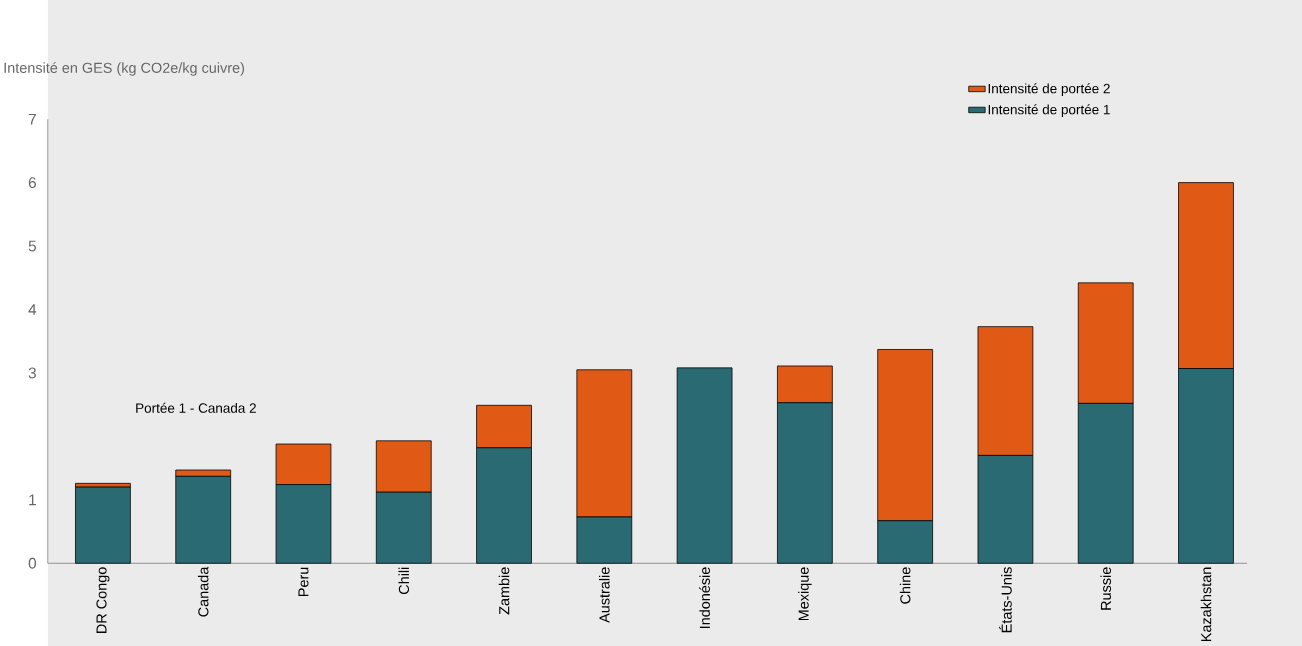  What do you see at coordinates (704, 597) in the screenshot?
I see `x-tick-label: Indonésie` at bounding box center [704, 597].